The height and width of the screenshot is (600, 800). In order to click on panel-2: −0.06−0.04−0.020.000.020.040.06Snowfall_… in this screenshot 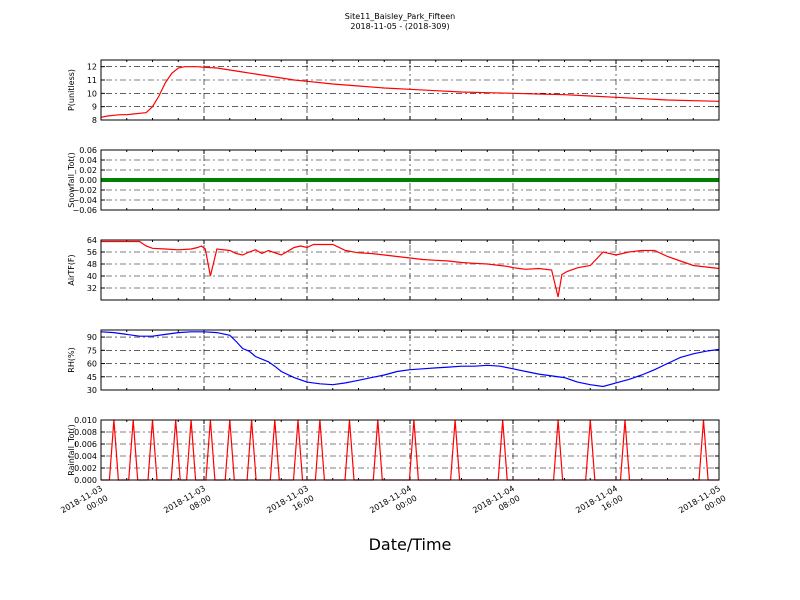, I will do `click(393, 180)`.